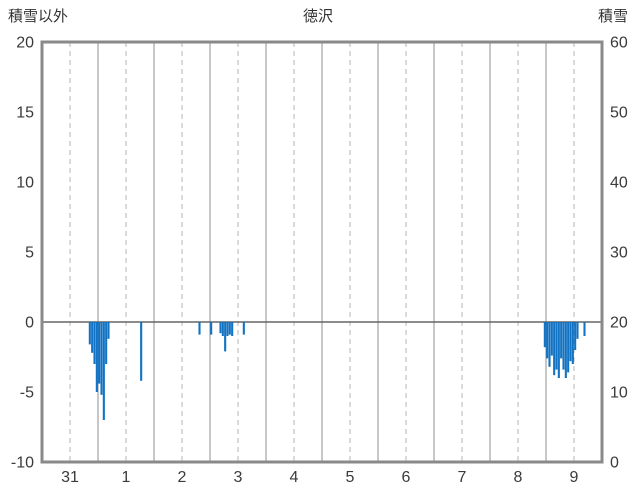 This screenshot has height=501, width=636. I want to click on x-tick-label: 9, so click(574, 477).